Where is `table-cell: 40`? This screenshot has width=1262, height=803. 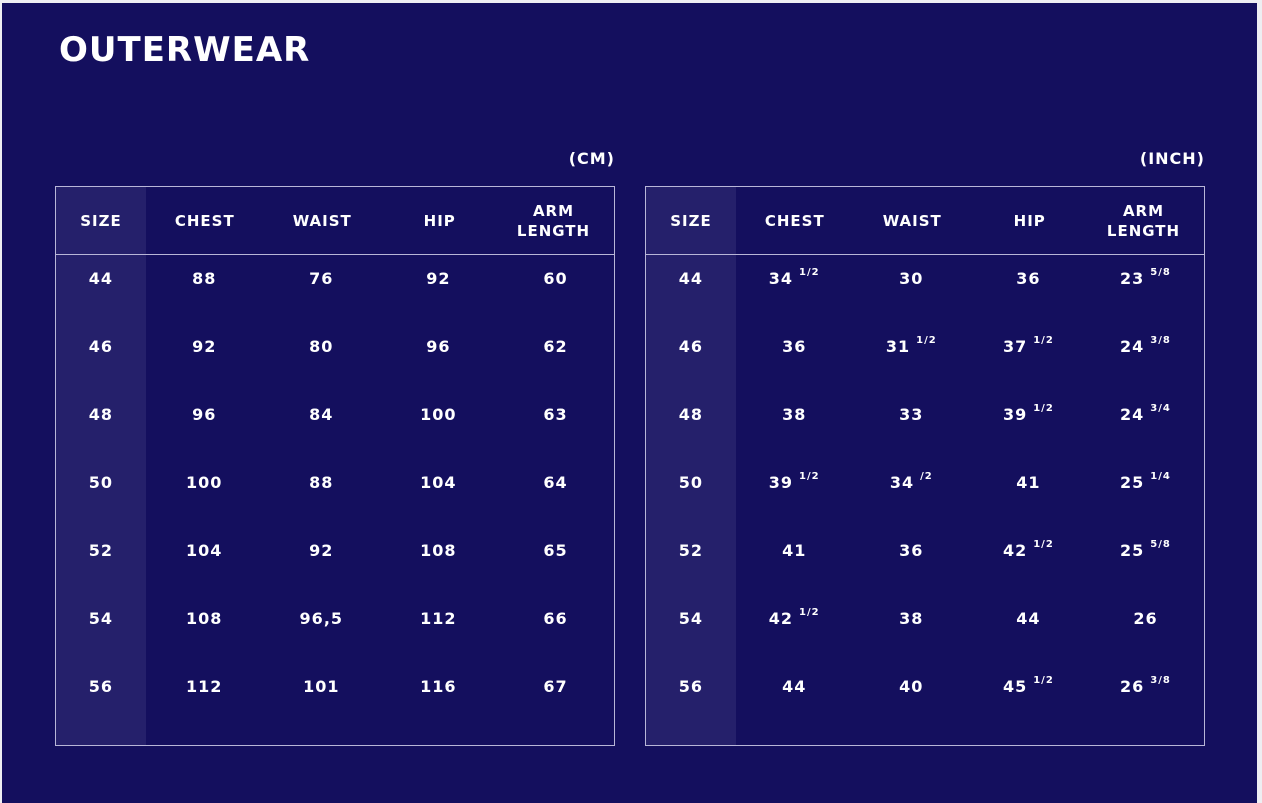
table-cell: 40 is located at coordinates (911, 705).